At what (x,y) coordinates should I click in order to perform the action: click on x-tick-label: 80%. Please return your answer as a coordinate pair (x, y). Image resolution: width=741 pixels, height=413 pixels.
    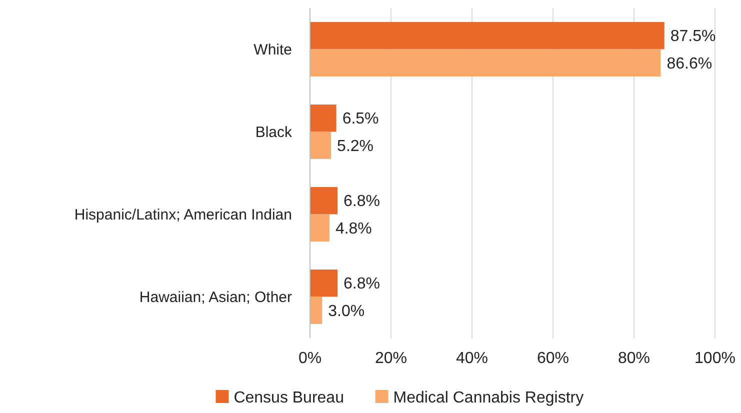
    Looking at the image, I should click on (634, 358).